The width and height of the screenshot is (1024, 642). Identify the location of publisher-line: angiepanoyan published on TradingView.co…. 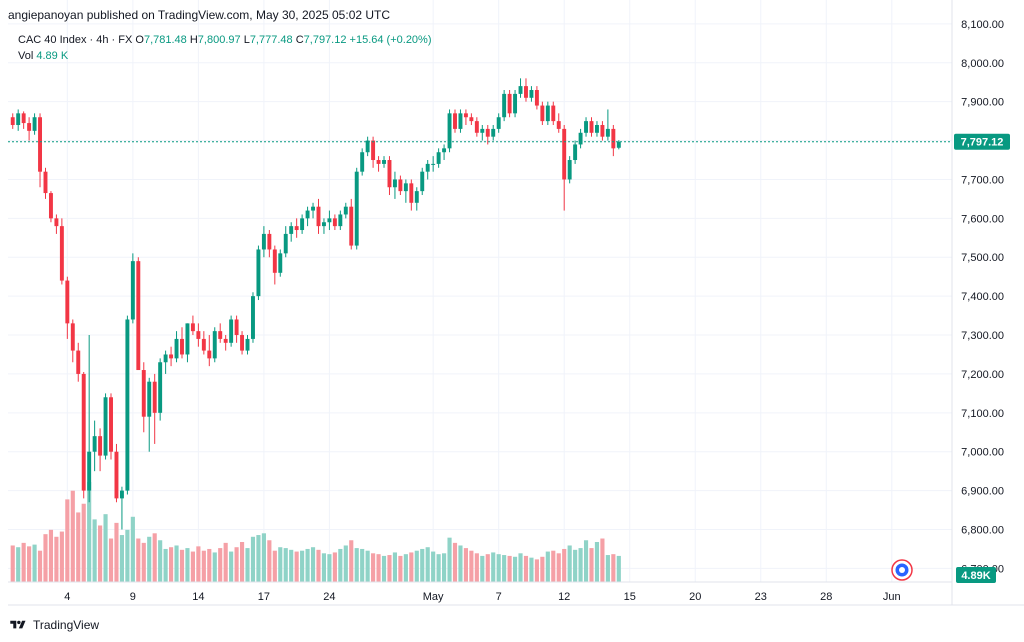
(199, 15).